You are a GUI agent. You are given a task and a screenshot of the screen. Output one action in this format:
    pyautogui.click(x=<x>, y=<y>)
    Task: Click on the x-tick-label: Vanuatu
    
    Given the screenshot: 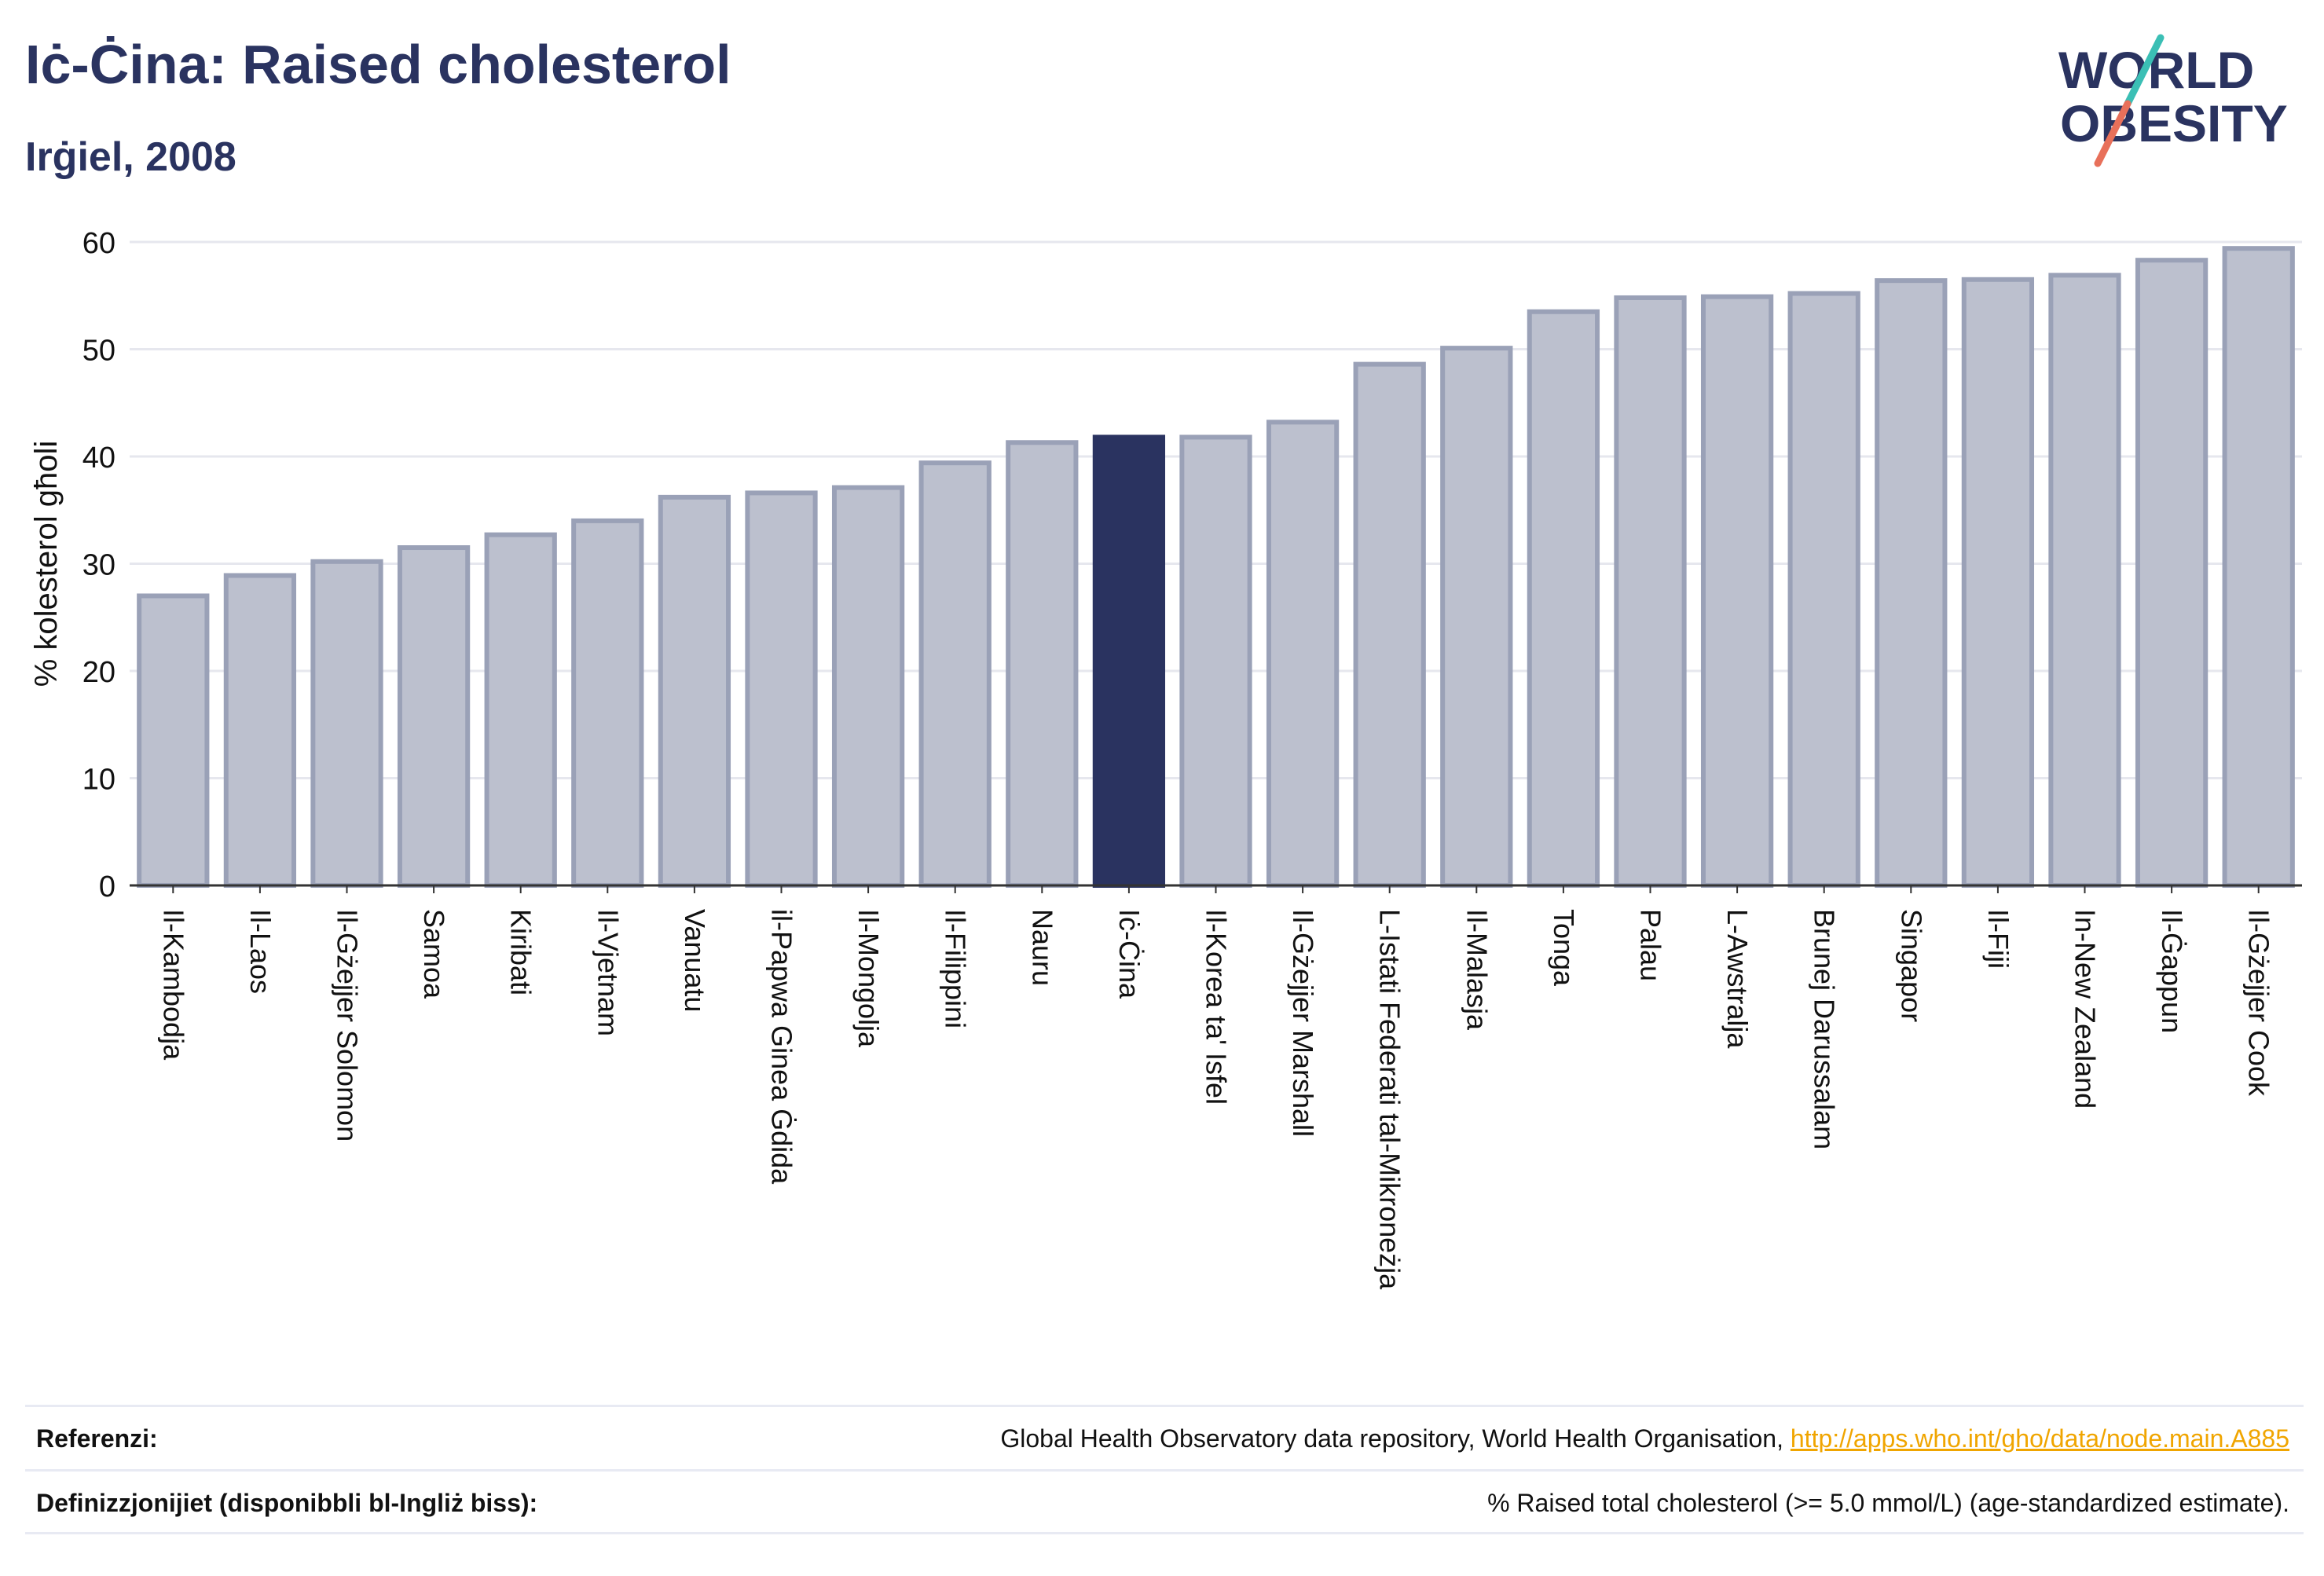 What is the action you would take?
    pyautogui.click(x=695, y=960)
    